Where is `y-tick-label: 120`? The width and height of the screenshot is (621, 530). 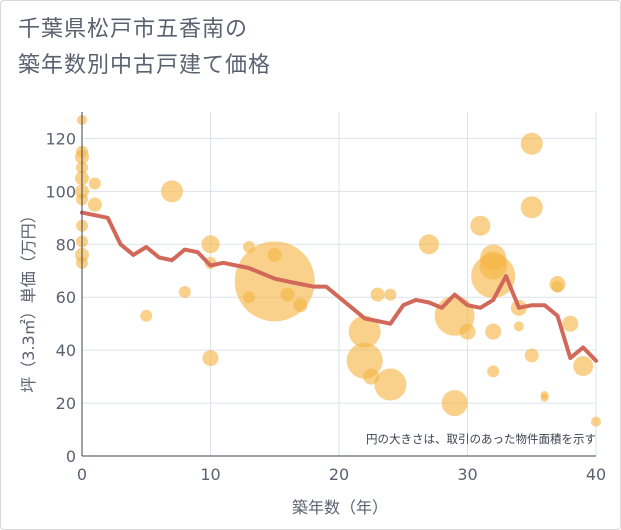
y-tick-label: 120 is located at coordinates (60, 138).